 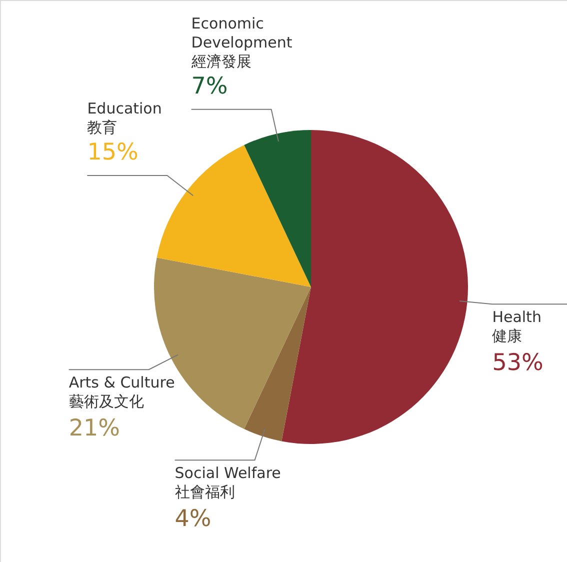 I want to click on data-label: 4%, so click(x=193, y=519).